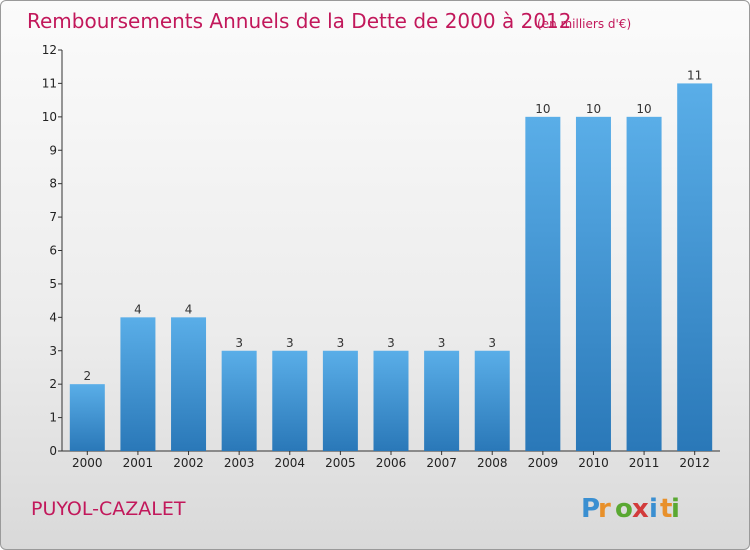 Image resolution: width=750 pixels, height=550 pixels. What do you see at coordinates (391, 463) in the screenshot?
I see `x-tick-label: 2006` at bounding box center [391, 463].